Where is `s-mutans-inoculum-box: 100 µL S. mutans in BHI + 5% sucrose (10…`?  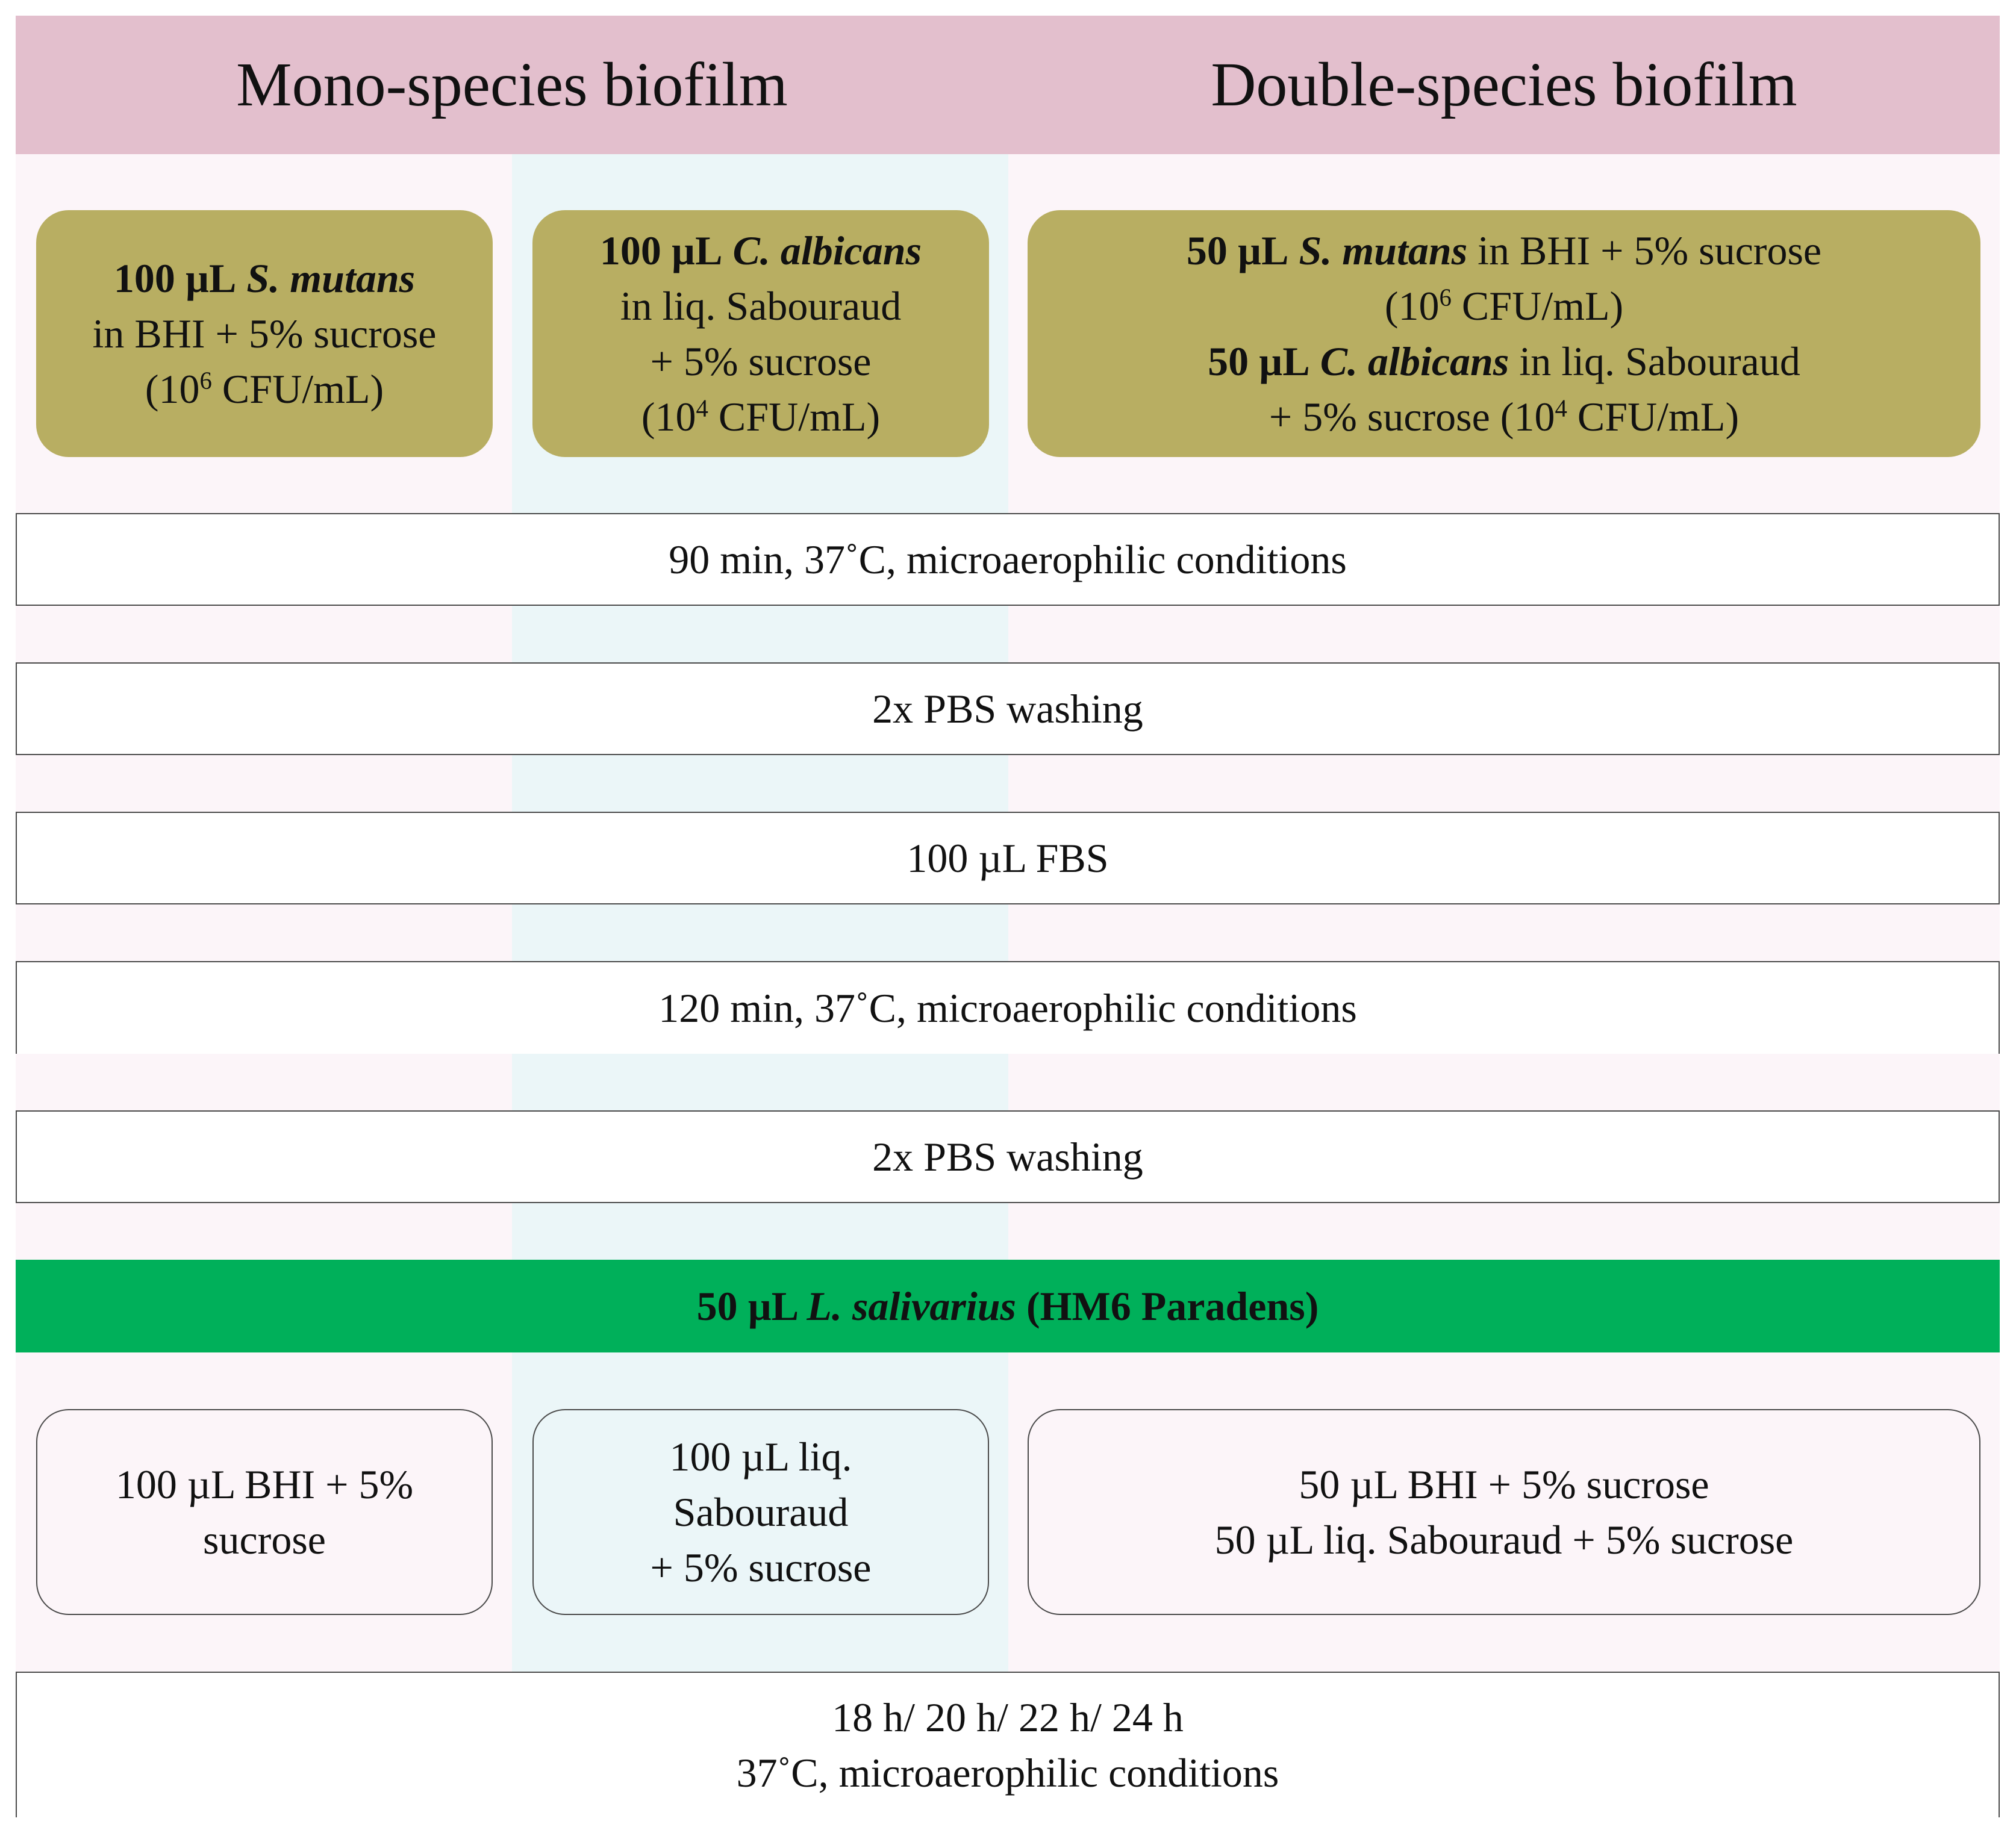 s-mutans-inoculum-box: 100 µL S. mutans in BHI + 5% sucrose (10… is located at coordinates (264, 334).